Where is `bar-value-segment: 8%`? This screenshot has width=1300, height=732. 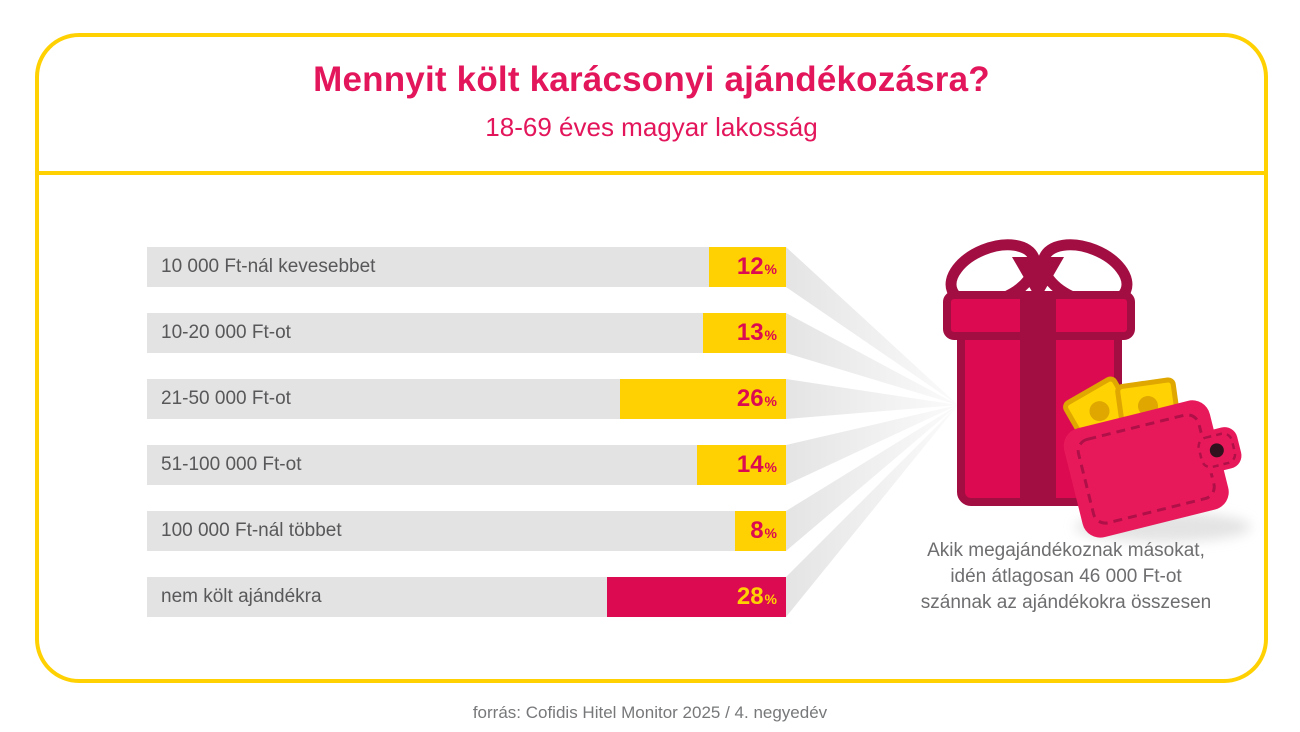
bar-value-segment: 8% is located at coordinates (760, 531).